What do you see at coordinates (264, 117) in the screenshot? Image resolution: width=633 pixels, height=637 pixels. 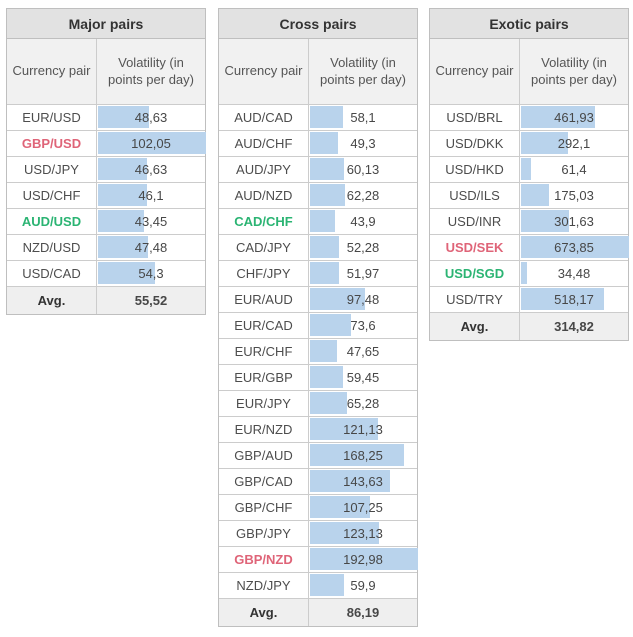 I see `currency-pair-cell: AUD/CAD` at bounding box center [264, 117].